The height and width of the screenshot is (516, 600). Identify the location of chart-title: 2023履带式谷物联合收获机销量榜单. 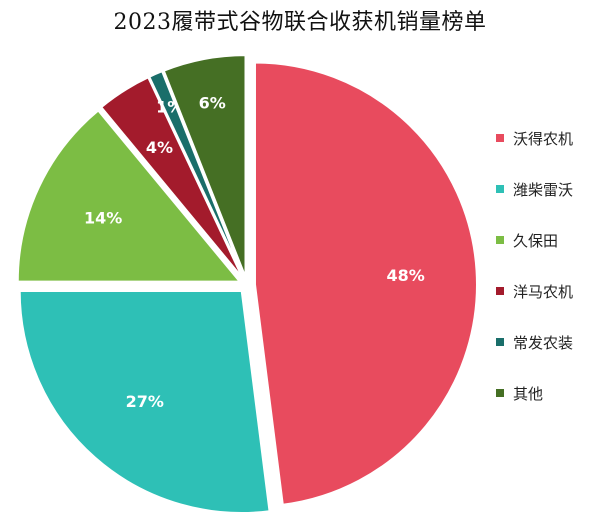
(300, 22).